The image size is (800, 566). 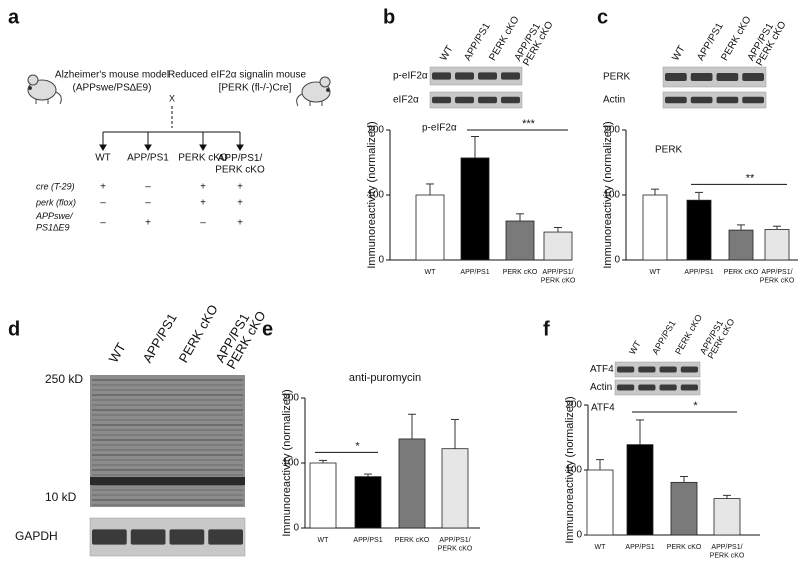 What do you see at coordinates (603, 408) in the screenshot?
I see `chart-annotation: ATF4` at bounding box center [603, 408].